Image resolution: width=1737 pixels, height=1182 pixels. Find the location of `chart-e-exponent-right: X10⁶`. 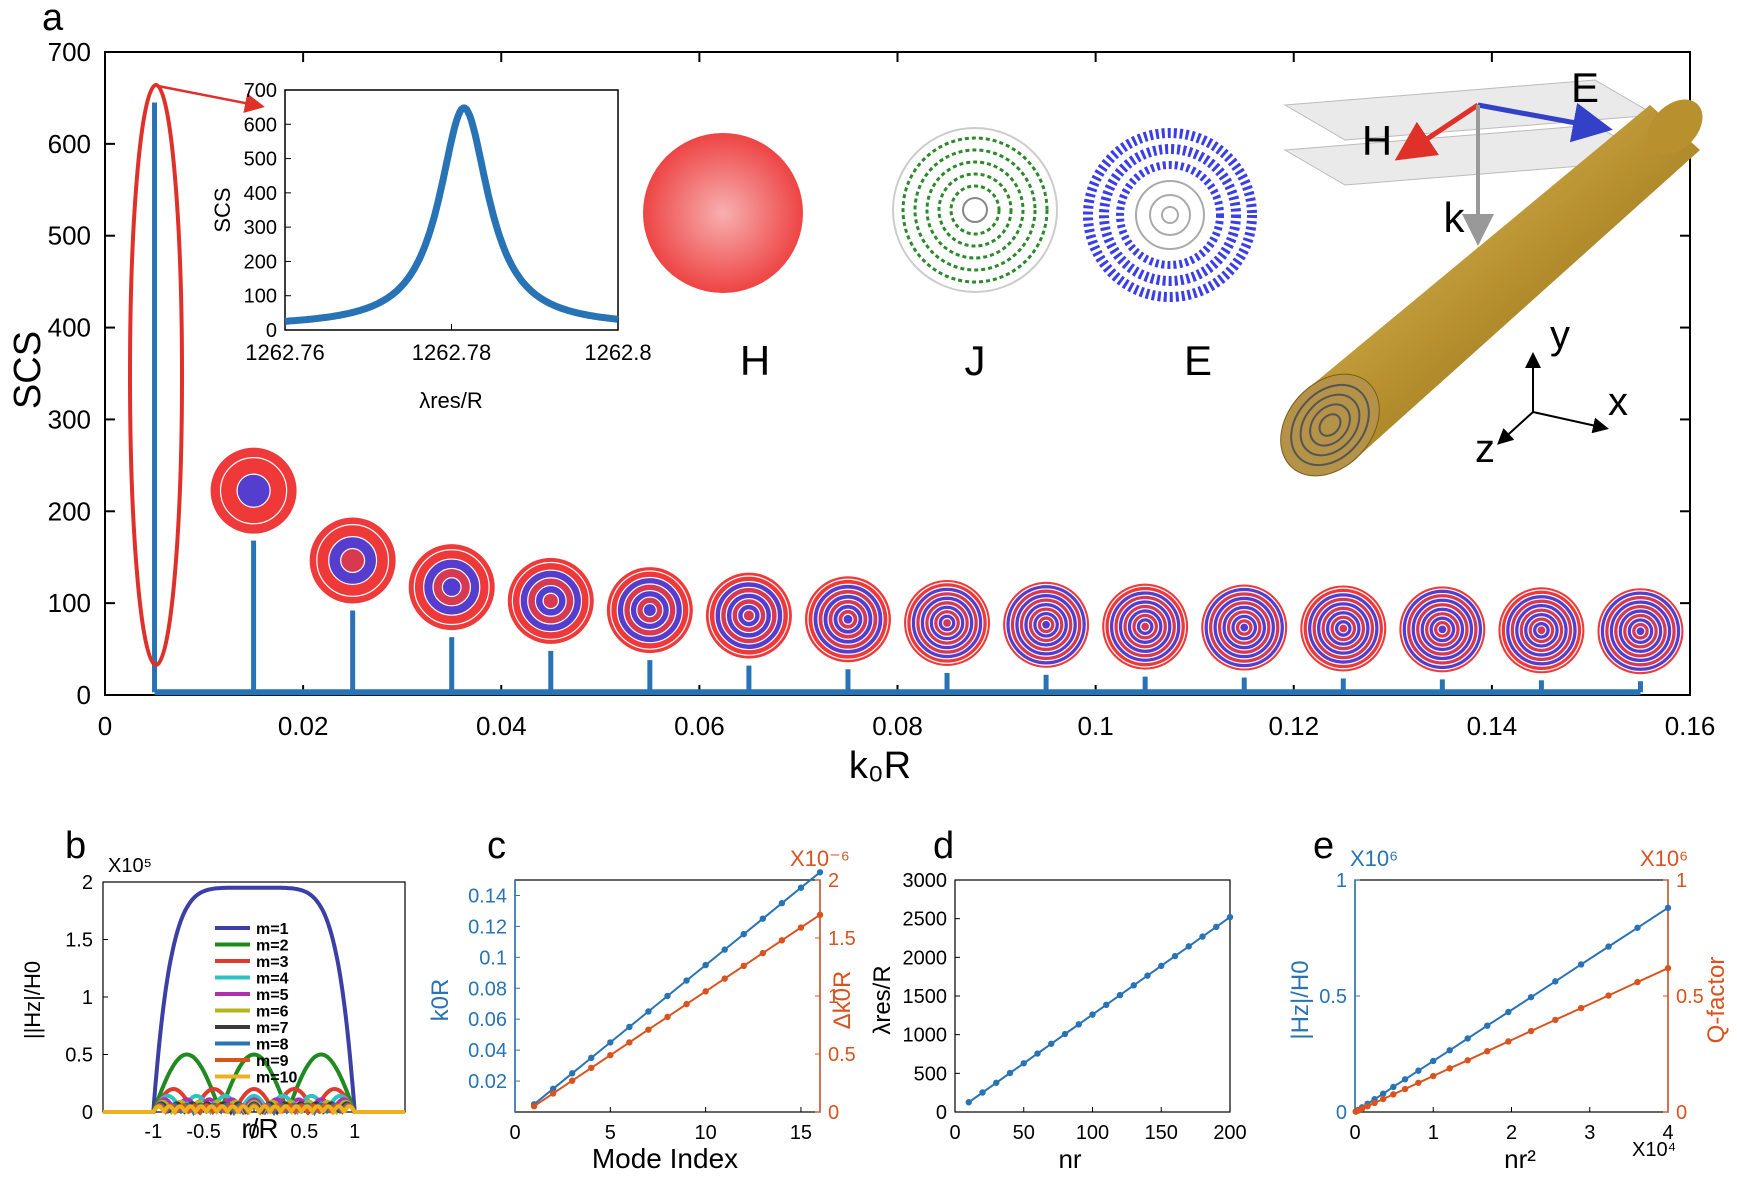

chart-e-exponent-right: X10⁶ is located at coordinates (1664, 858).